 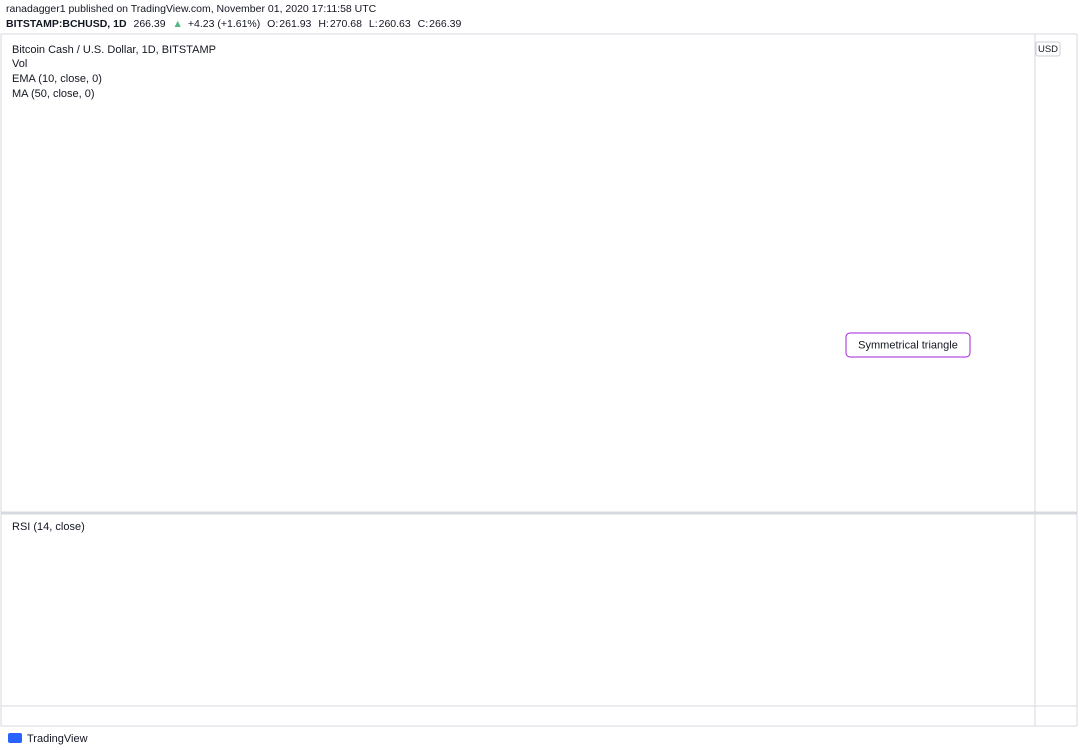 I want to click on ohlc-l-key: L:, so click(x=373, y=24).